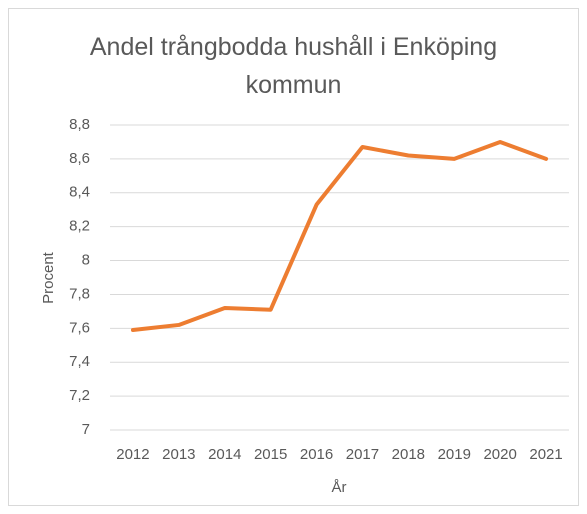 This screenshot has height=514, width=587. Describe the element at coordinates (79, 293) in the screenshot. I see `y-tick-label: 7,8` at that location.